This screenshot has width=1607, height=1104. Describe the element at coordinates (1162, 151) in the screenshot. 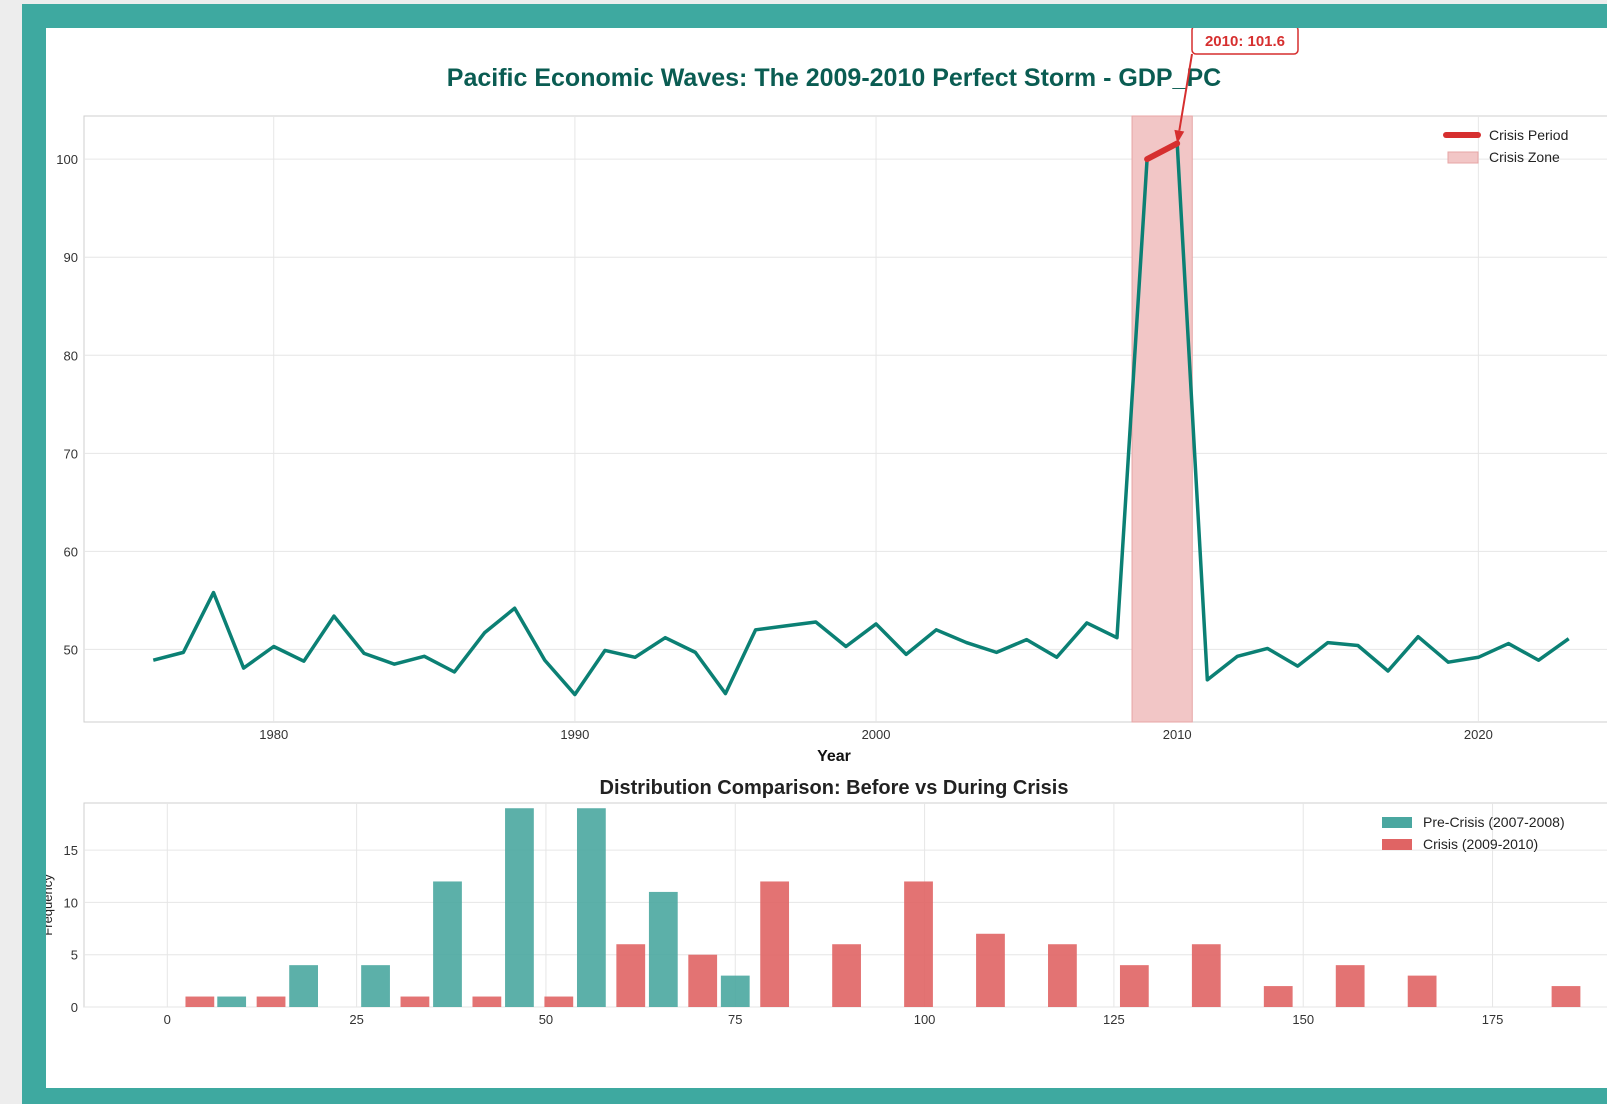

I see `crisis-period-line` at that location.